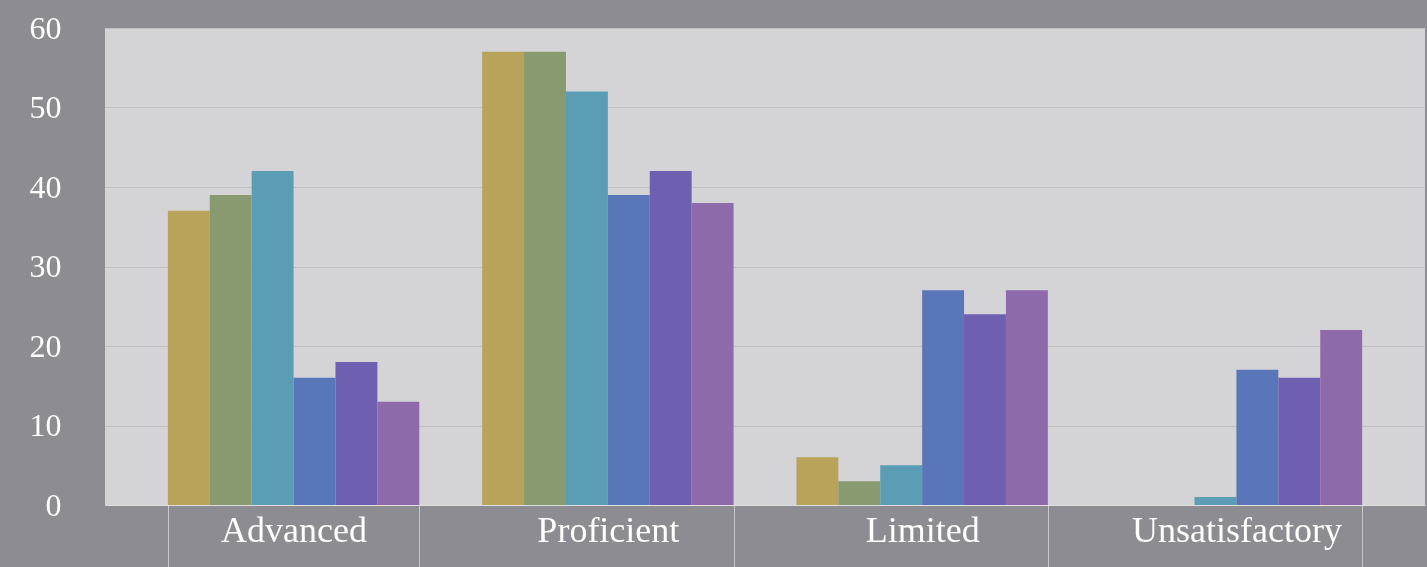 The height and width of the screenshot is (567, 1427). I want to click on y-tick-label: 30, so click(45, 266).